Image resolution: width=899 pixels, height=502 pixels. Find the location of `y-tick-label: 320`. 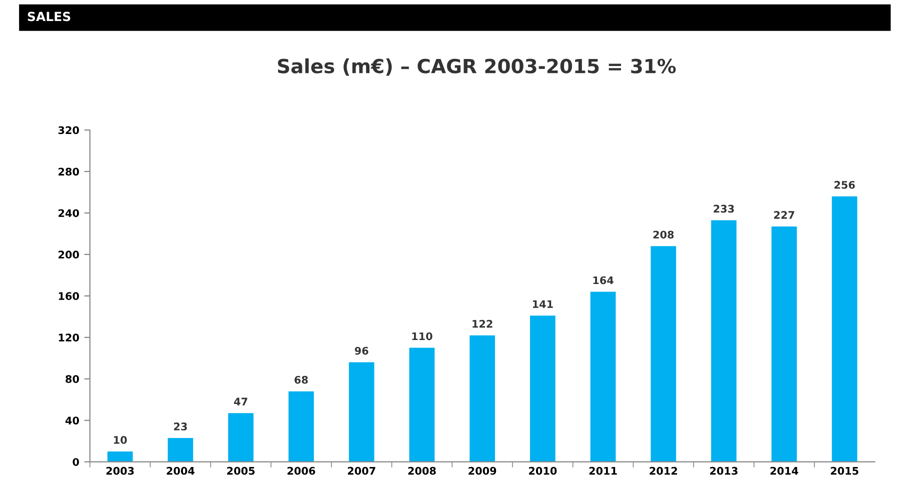

y-tick-label: 320 is located at coordinates (68, 130).